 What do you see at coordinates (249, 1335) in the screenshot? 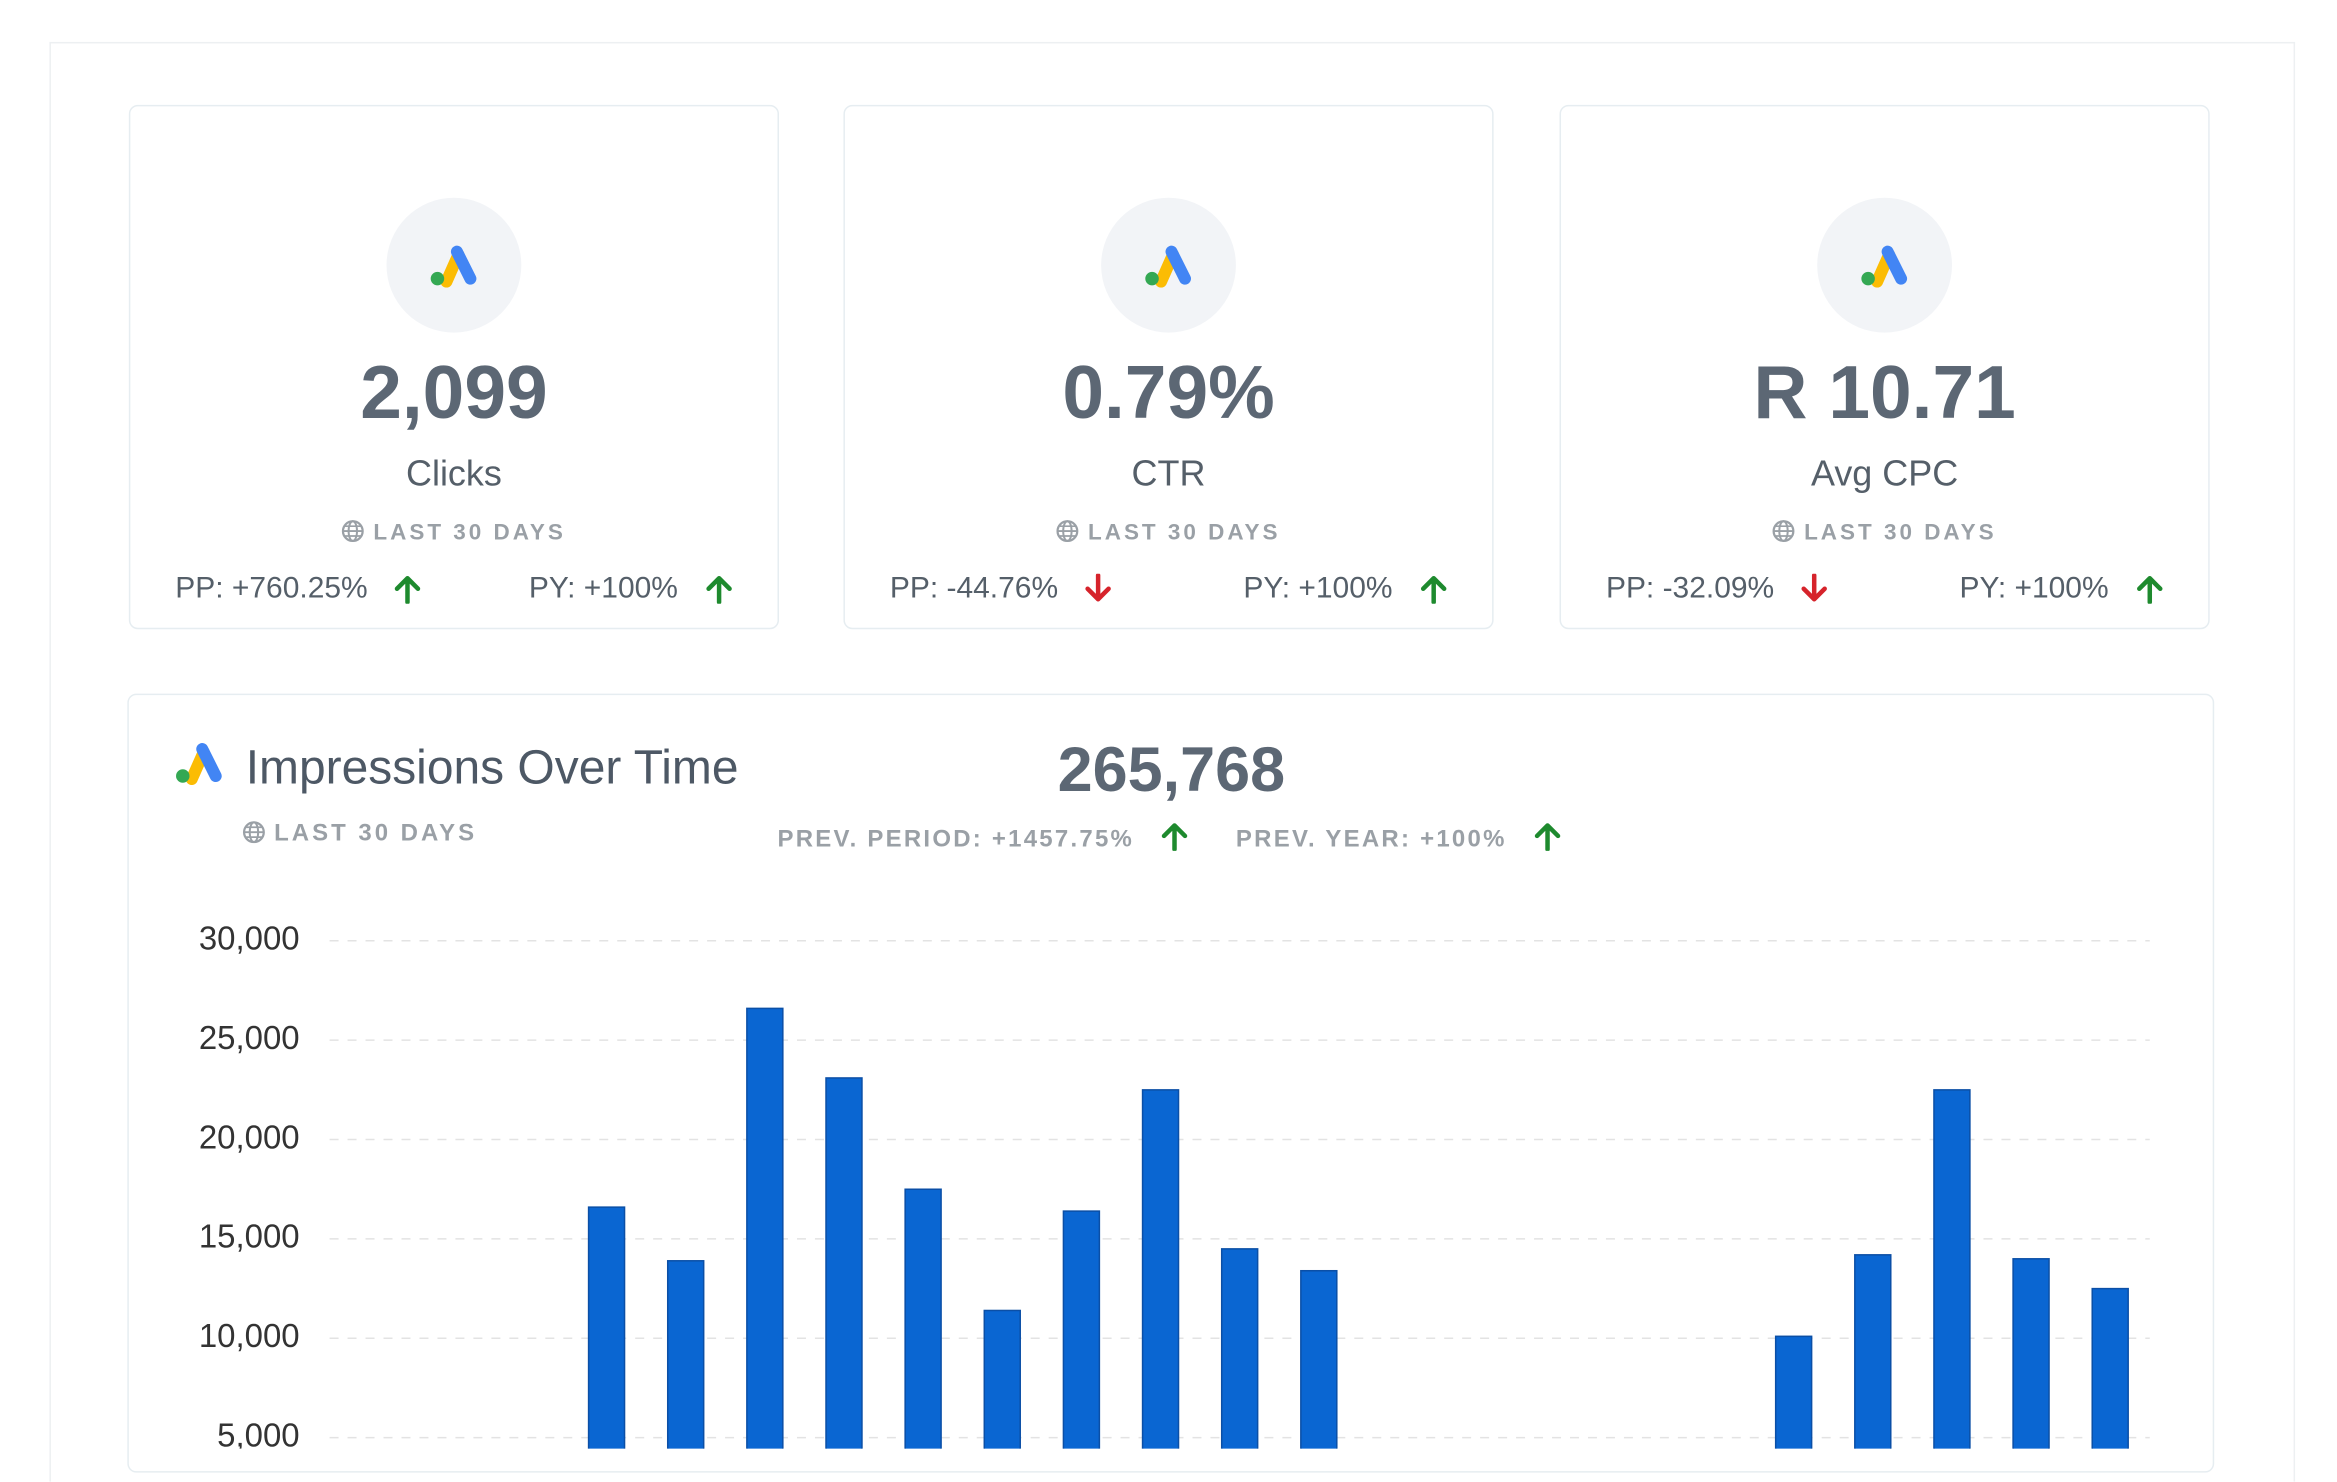
I see `y-tick-label: 10,000` at bounding box center [249, 1335].